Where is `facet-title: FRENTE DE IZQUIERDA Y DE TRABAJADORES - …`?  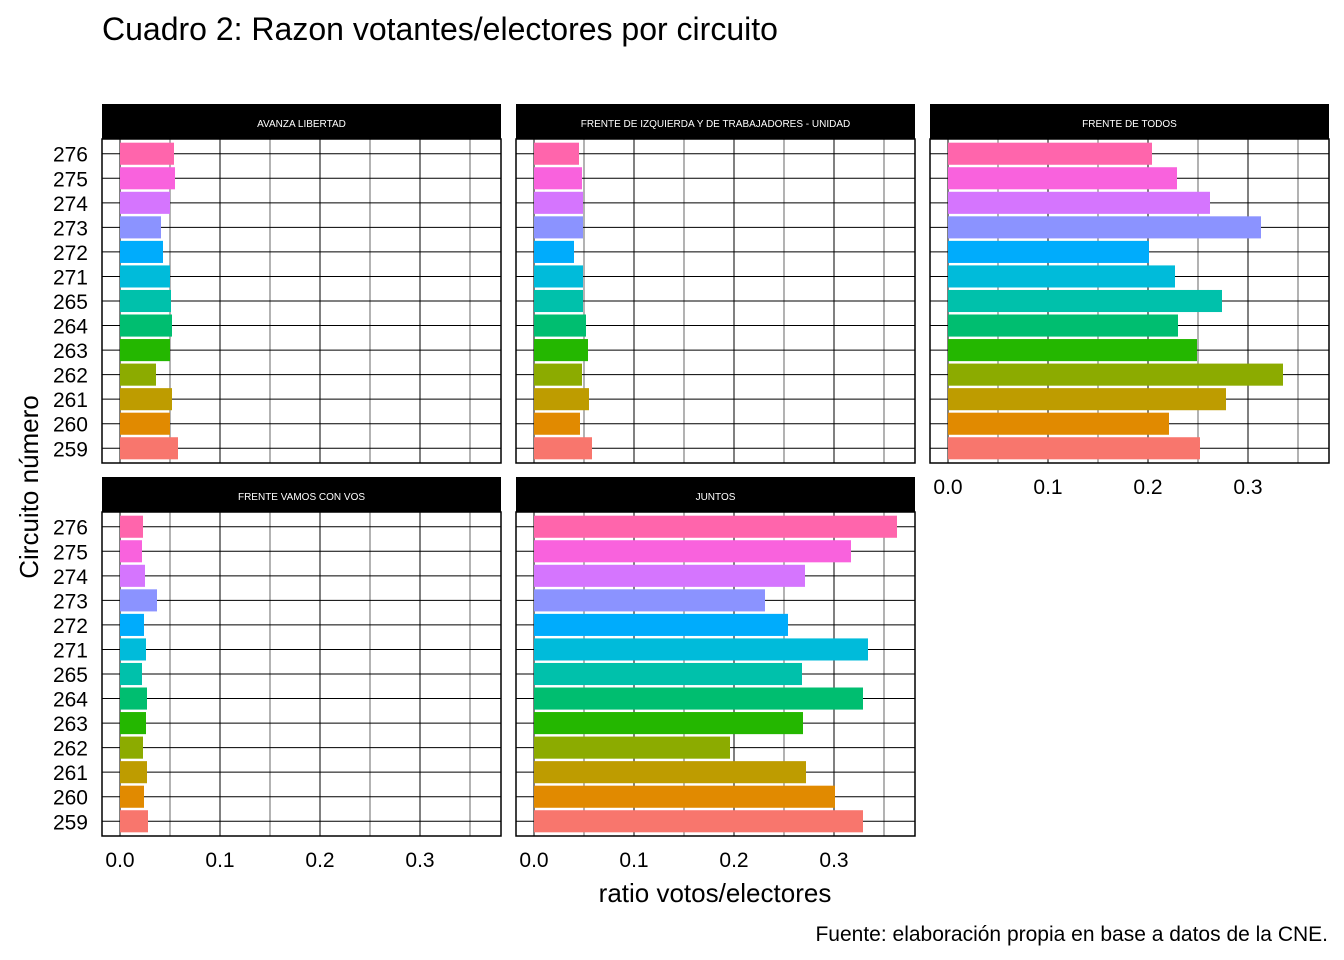 facet-title: FRENTE DE IZQUIERDA Y DE TRABAJADORES - … is located at coordinates (716, 124).